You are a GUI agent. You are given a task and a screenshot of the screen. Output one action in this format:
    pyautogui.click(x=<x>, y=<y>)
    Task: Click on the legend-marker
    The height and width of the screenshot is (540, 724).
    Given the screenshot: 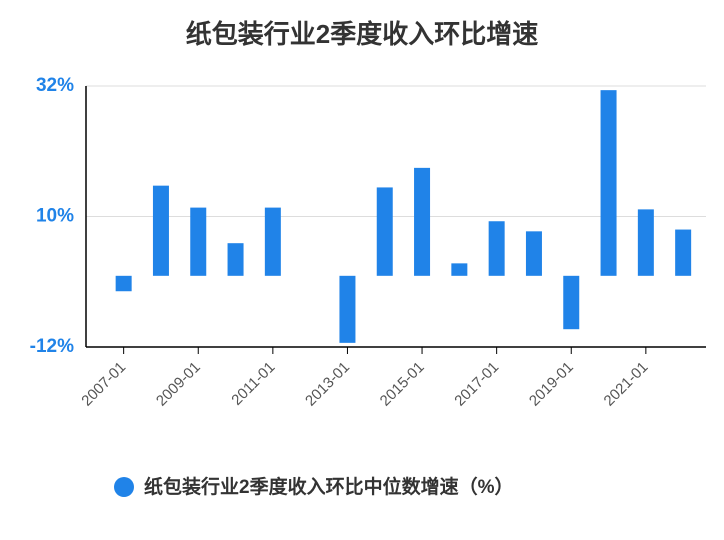 What is the action you would take?
    pyautogui.click(x=124, y=487)
    